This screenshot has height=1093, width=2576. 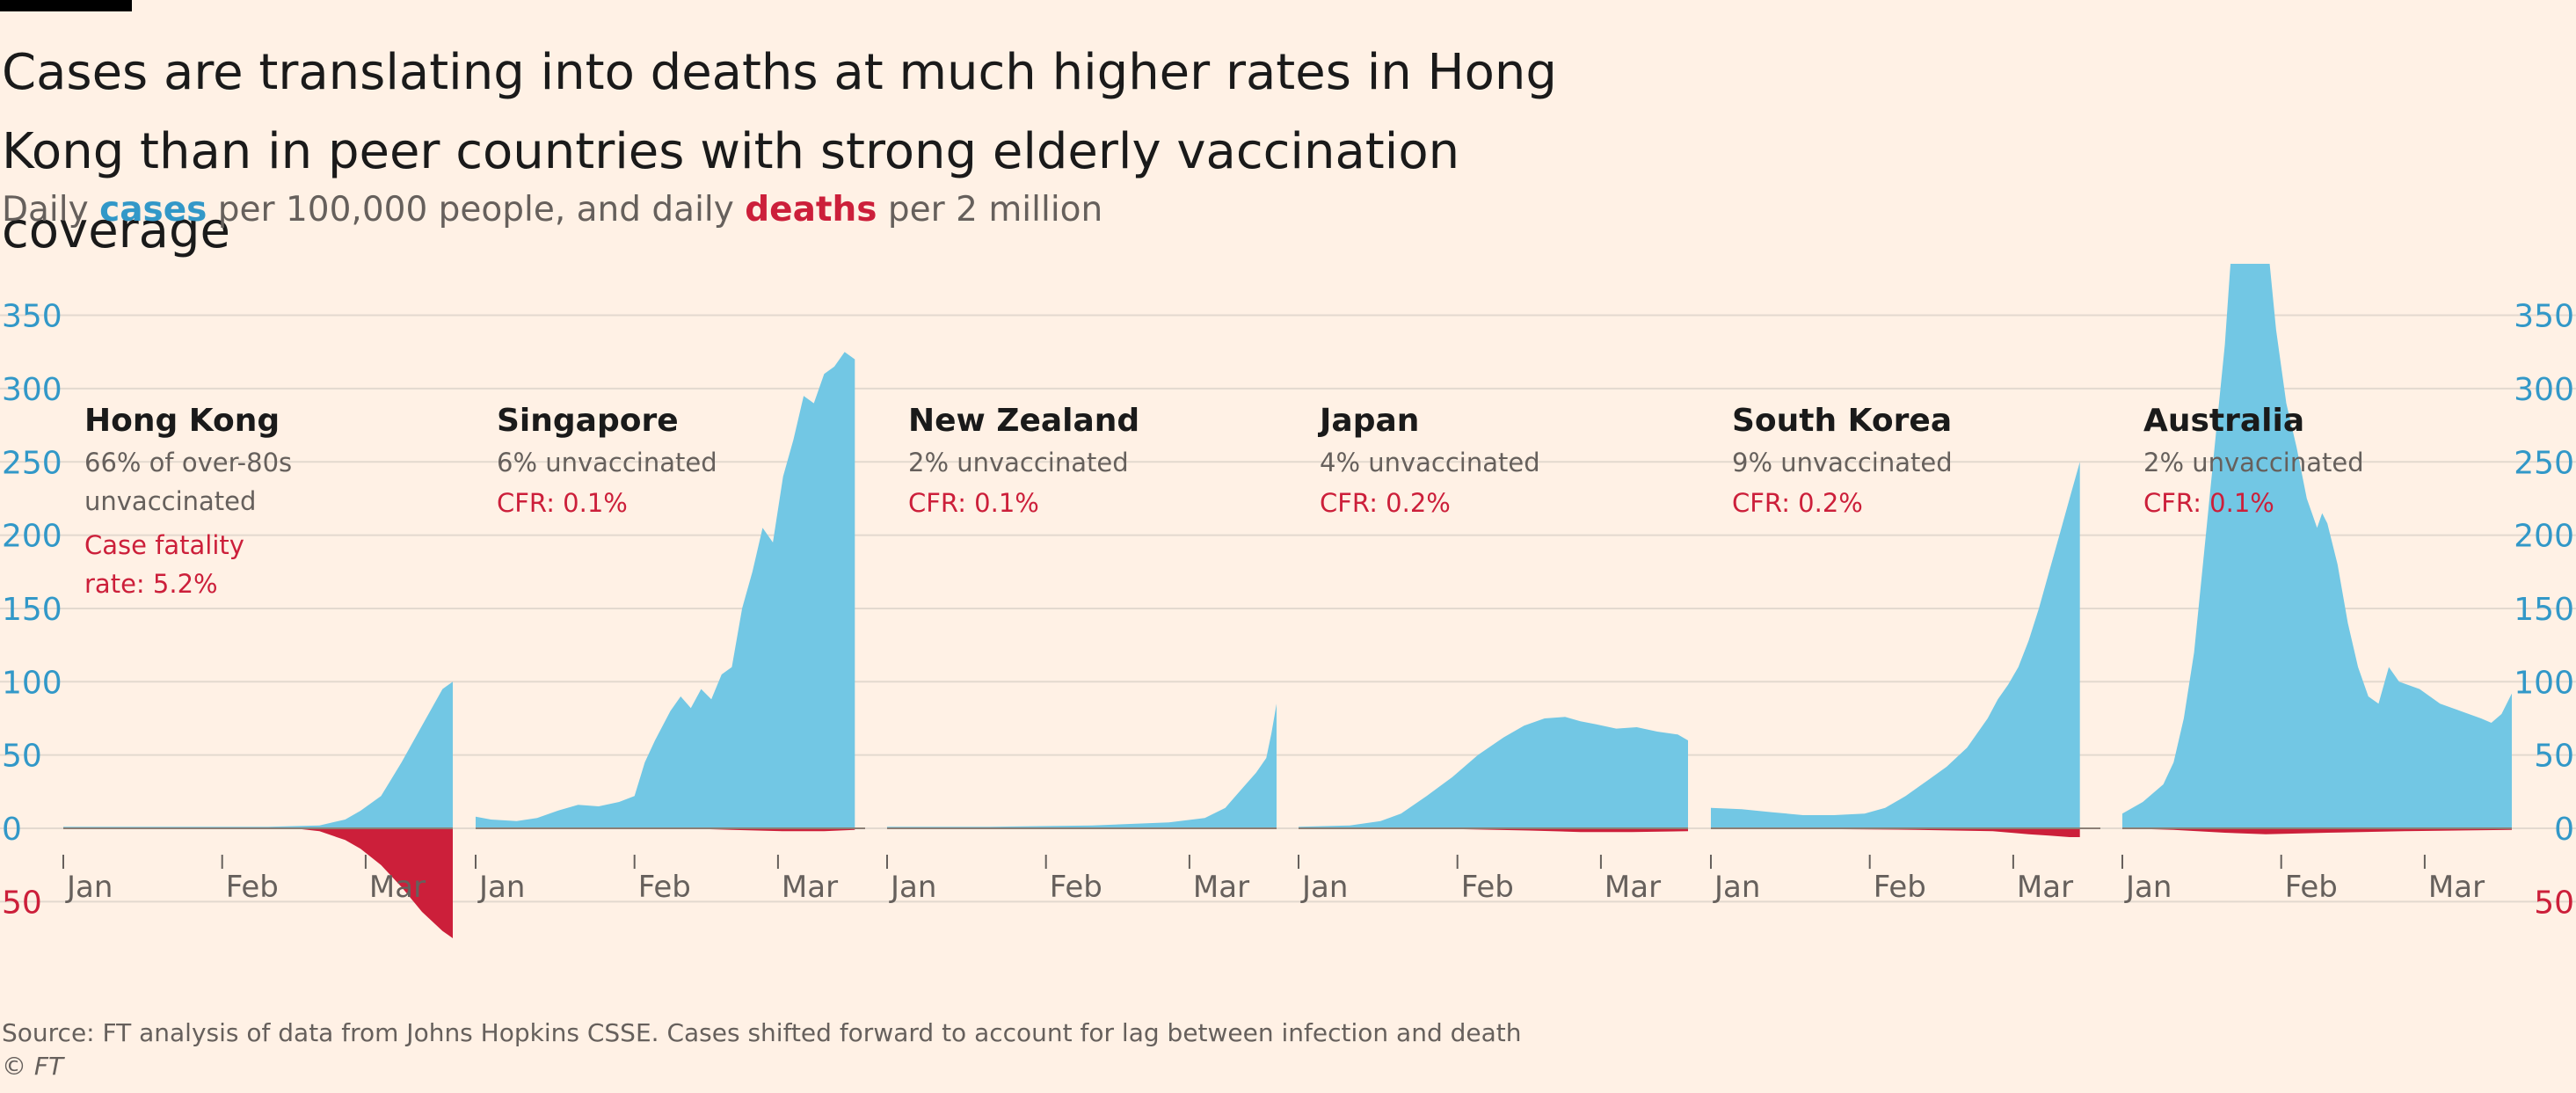 I want to click on panel-note-australia-0: 2% unvaccinated, so click(x=2253, y=463).